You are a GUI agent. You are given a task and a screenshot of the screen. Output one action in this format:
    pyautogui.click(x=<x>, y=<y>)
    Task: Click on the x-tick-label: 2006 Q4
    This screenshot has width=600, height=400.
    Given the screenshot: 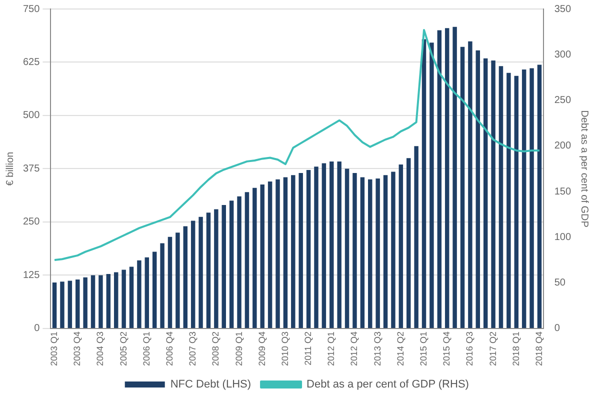 What is the action you would take?
    pyautogui.click(x=169, y=348)
    